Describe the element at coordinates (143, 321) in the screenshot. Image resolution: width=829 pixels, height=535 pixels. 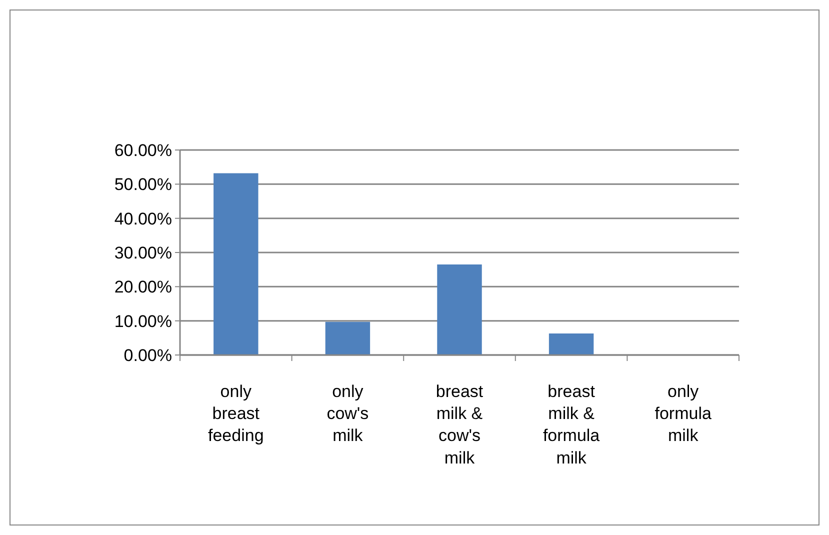
I see `y-tick-label: 10.00%` at that location.